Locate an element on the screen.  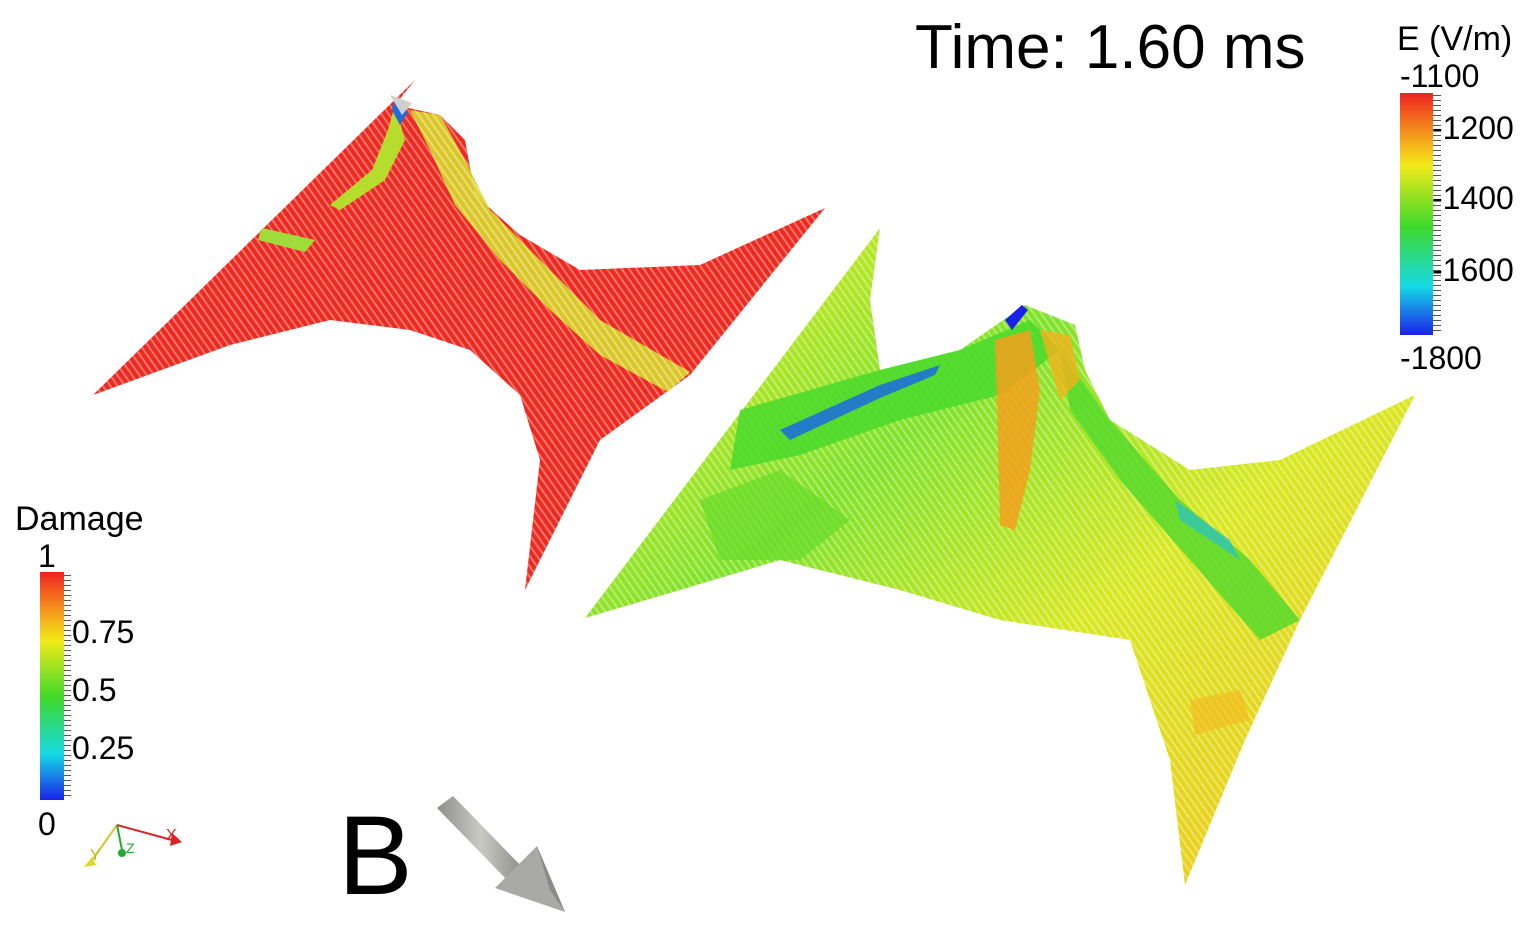
panel-label: B is located at coordinates (375, 855).